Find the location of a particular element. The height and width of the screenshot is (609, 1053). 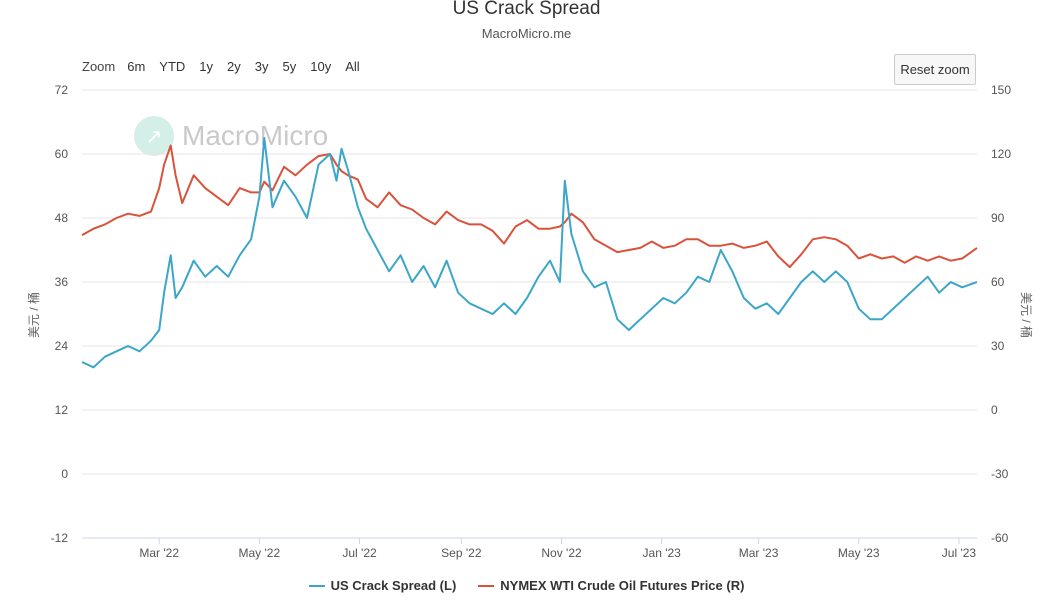

left-tick-label: 36 is located at coordinates (62, 282).